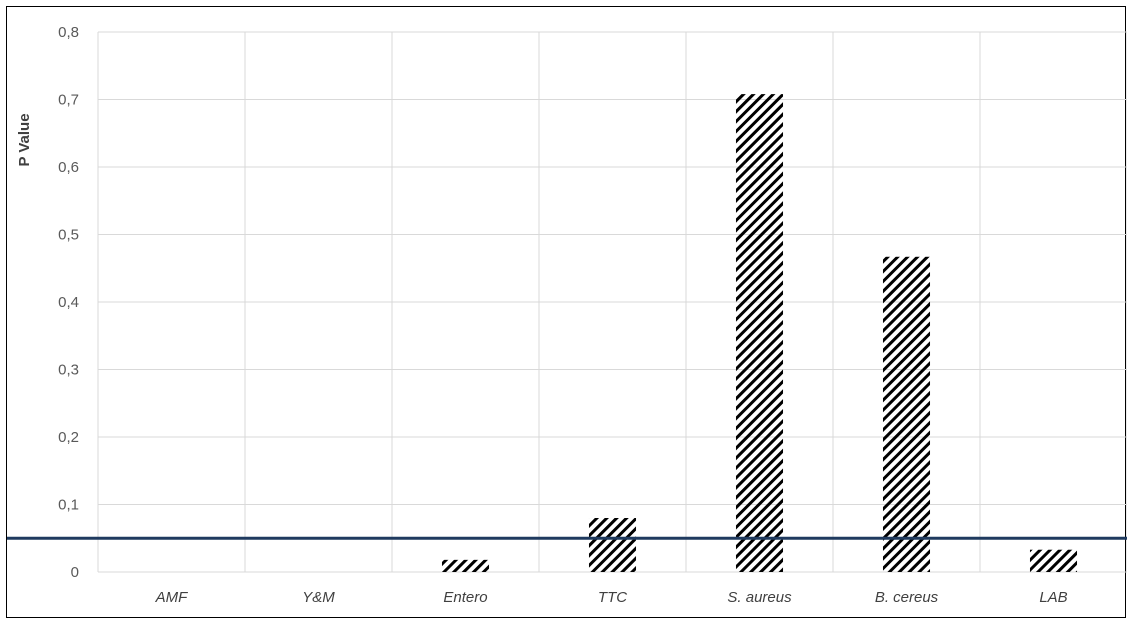  I want to click on x-category-label: Y&M, so click(318, 597).